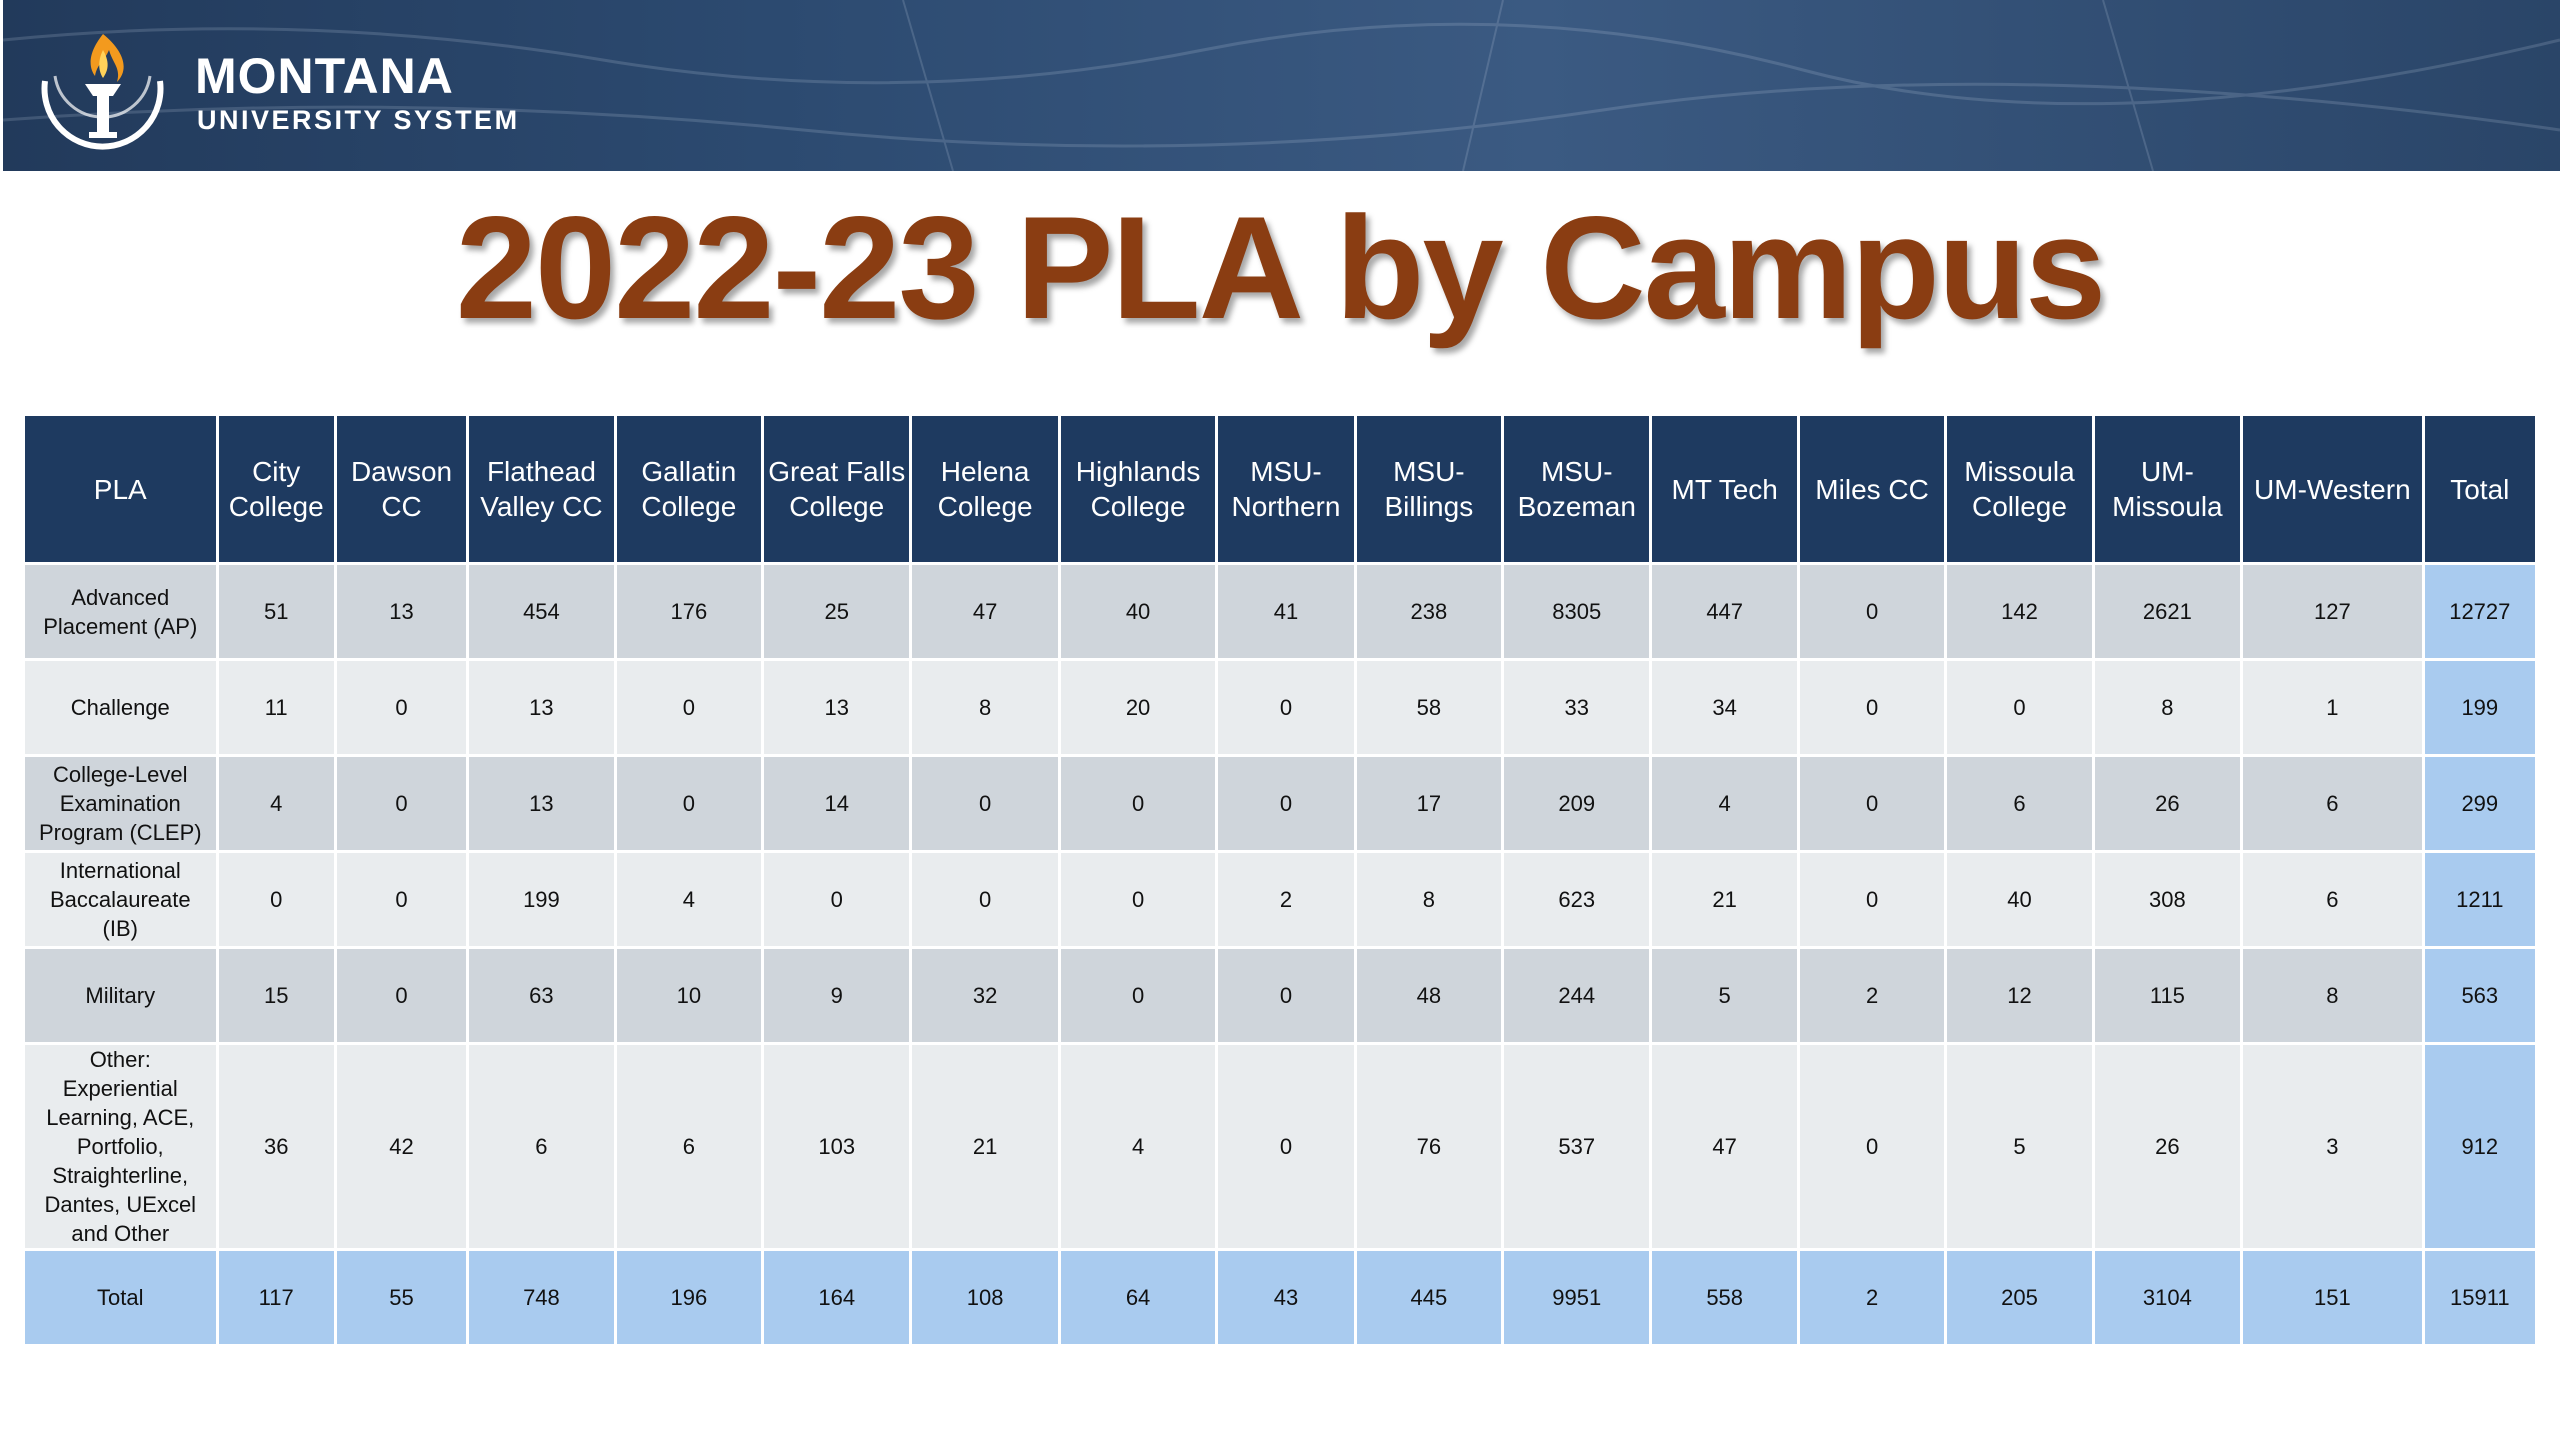 This screenshot has height=1440, width=2560. What do you see at coordinates (120, 707) in the screenshot?
I see `row-label: Challenge` at bounding box center [120, 707].